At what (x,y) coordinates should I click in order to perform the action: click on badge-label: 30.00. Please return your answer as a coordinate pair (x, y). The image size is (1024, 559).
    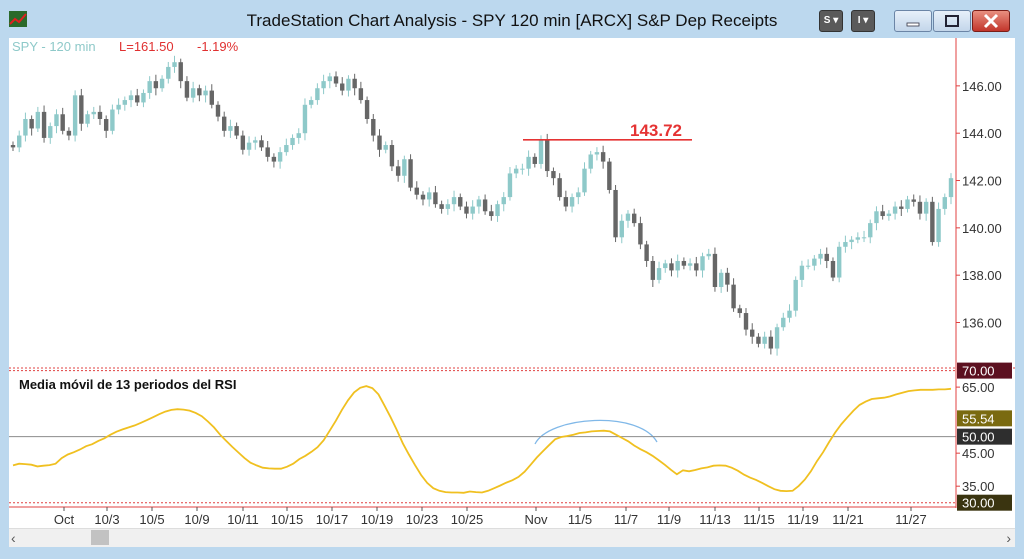
    Looking at the image, I should click on (978, 503).